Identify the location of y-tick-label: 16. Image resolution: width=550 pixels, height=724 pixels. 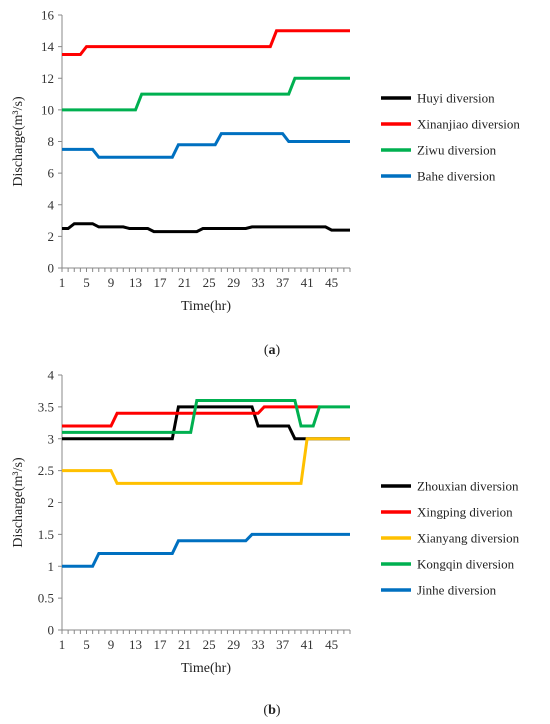
(48, 15).